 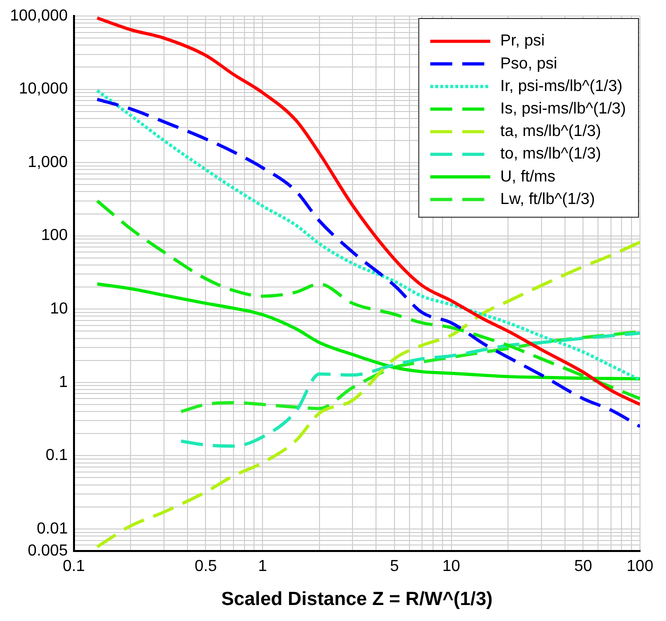 What do you see at coordinates (640, 567) in the screenshot?
I see `x-tick-label: 100` at bounding box center [640, 567].